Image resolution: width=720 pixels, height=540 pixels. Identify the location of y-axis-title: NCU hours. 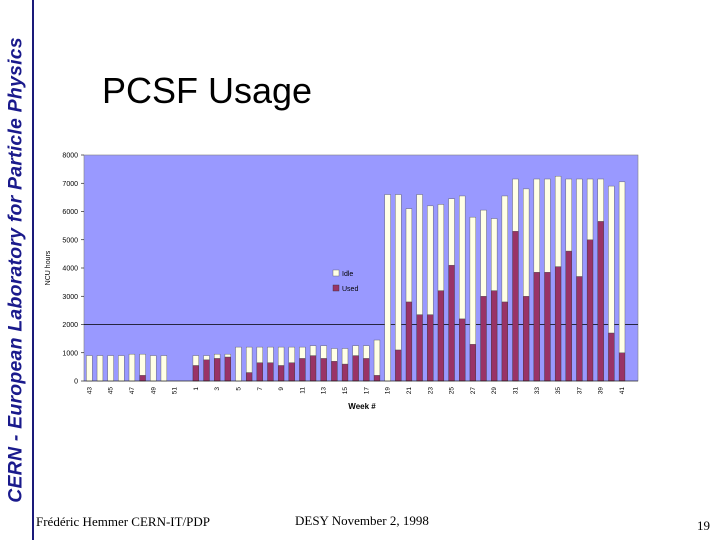
(48, 267).